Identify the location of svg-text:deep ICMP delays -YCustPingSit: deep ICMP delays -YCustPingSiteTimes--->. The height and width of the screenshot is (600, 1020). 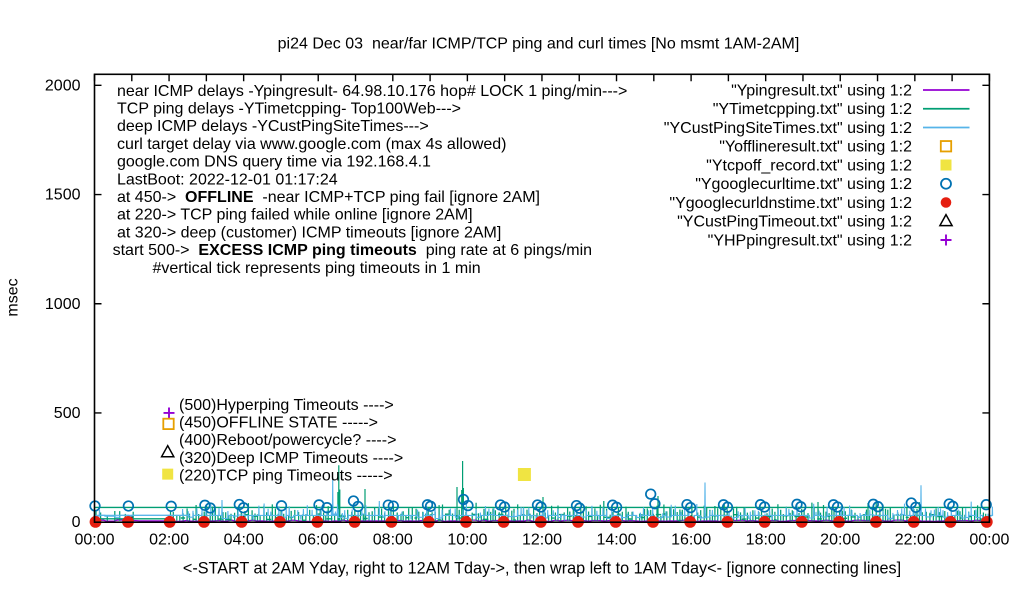
(273, 126).